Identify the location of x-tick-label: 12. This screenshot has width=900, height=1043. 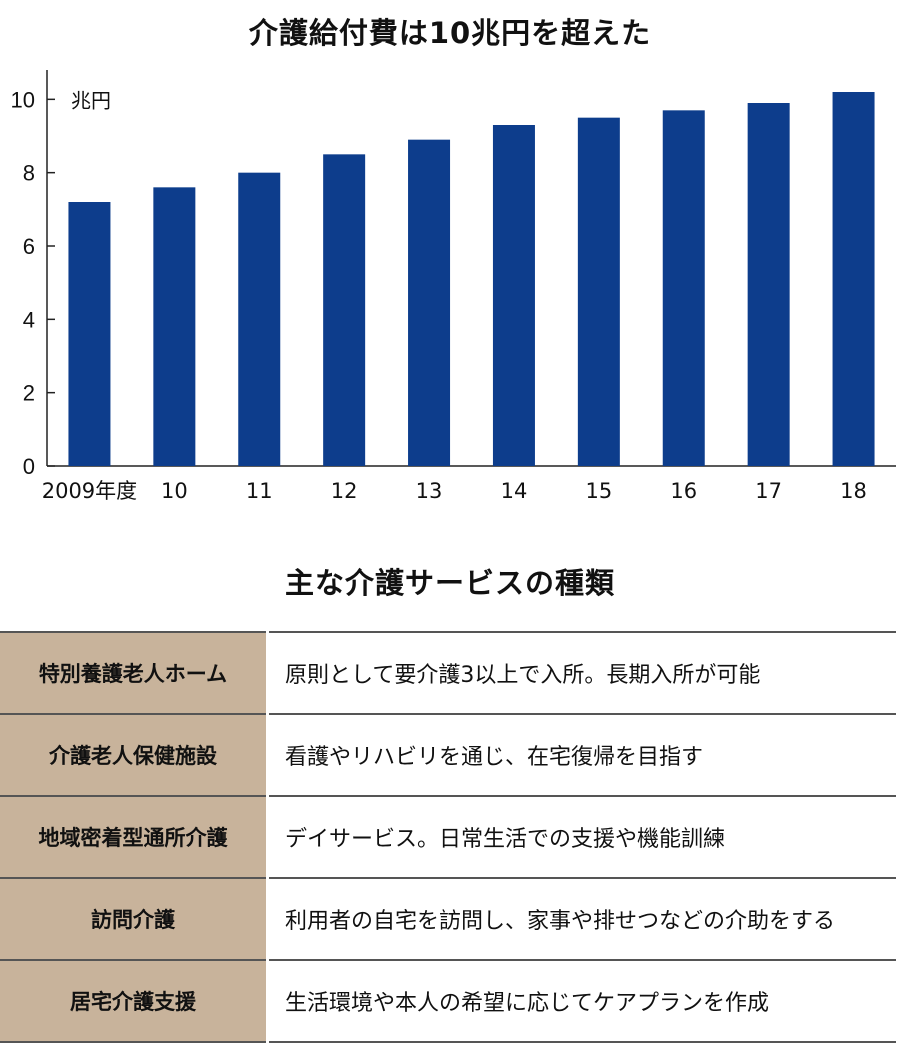
(344, 491).